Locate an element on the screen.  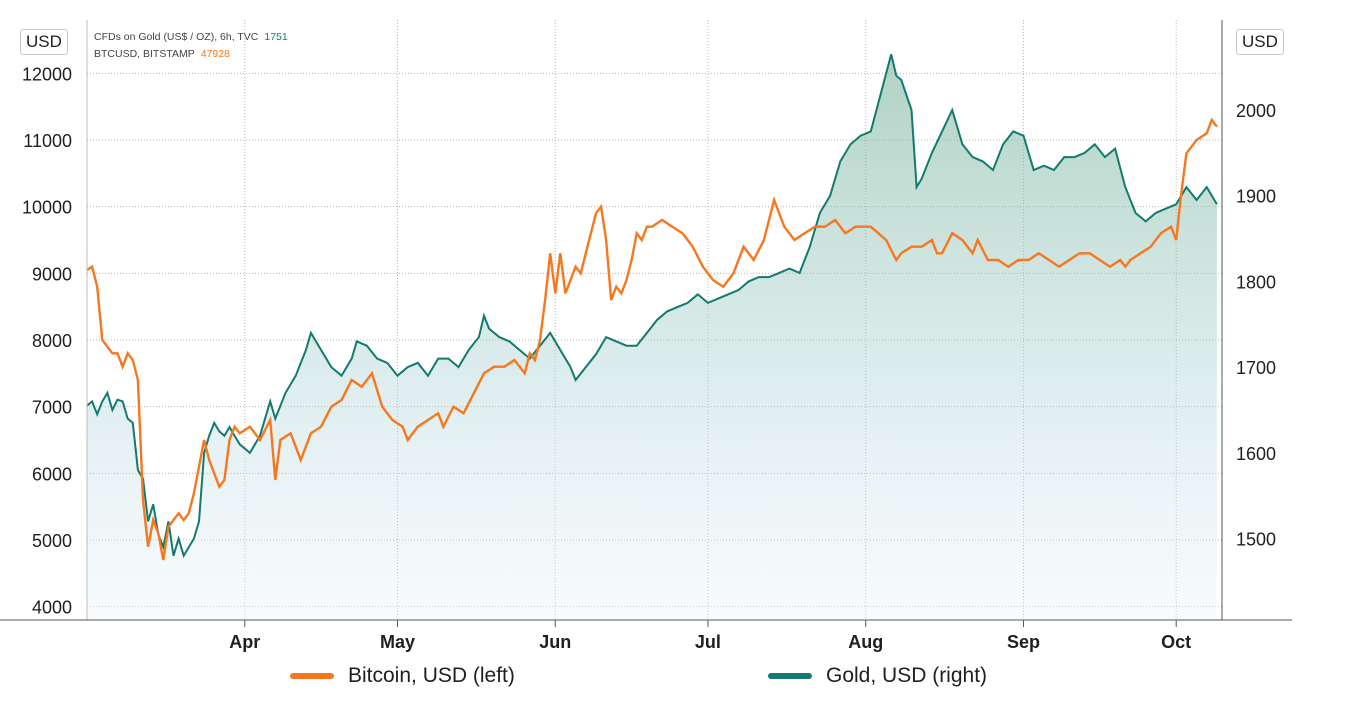
x-tick-label: May is located at coordinates (397, 642).